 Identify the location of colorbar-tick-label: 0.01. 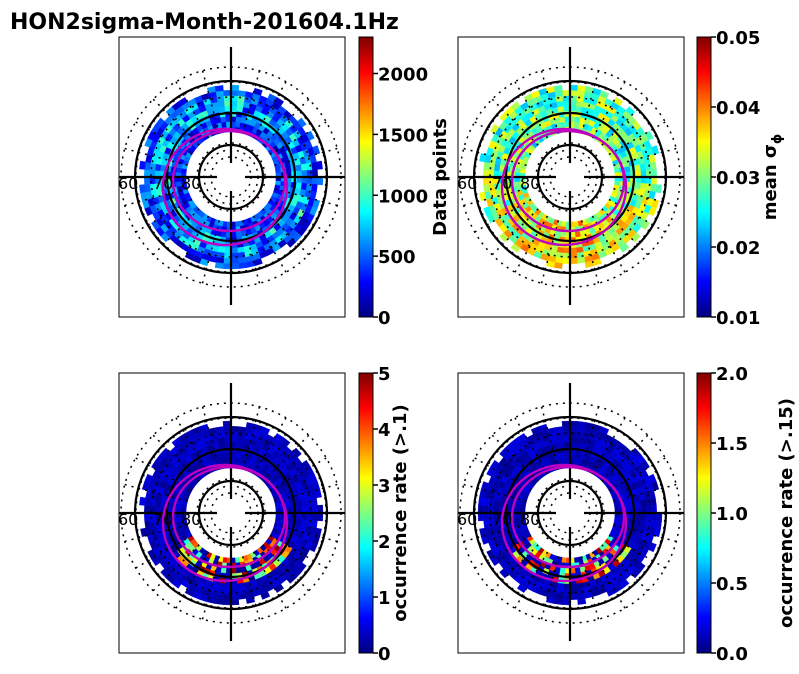
(738, 318).